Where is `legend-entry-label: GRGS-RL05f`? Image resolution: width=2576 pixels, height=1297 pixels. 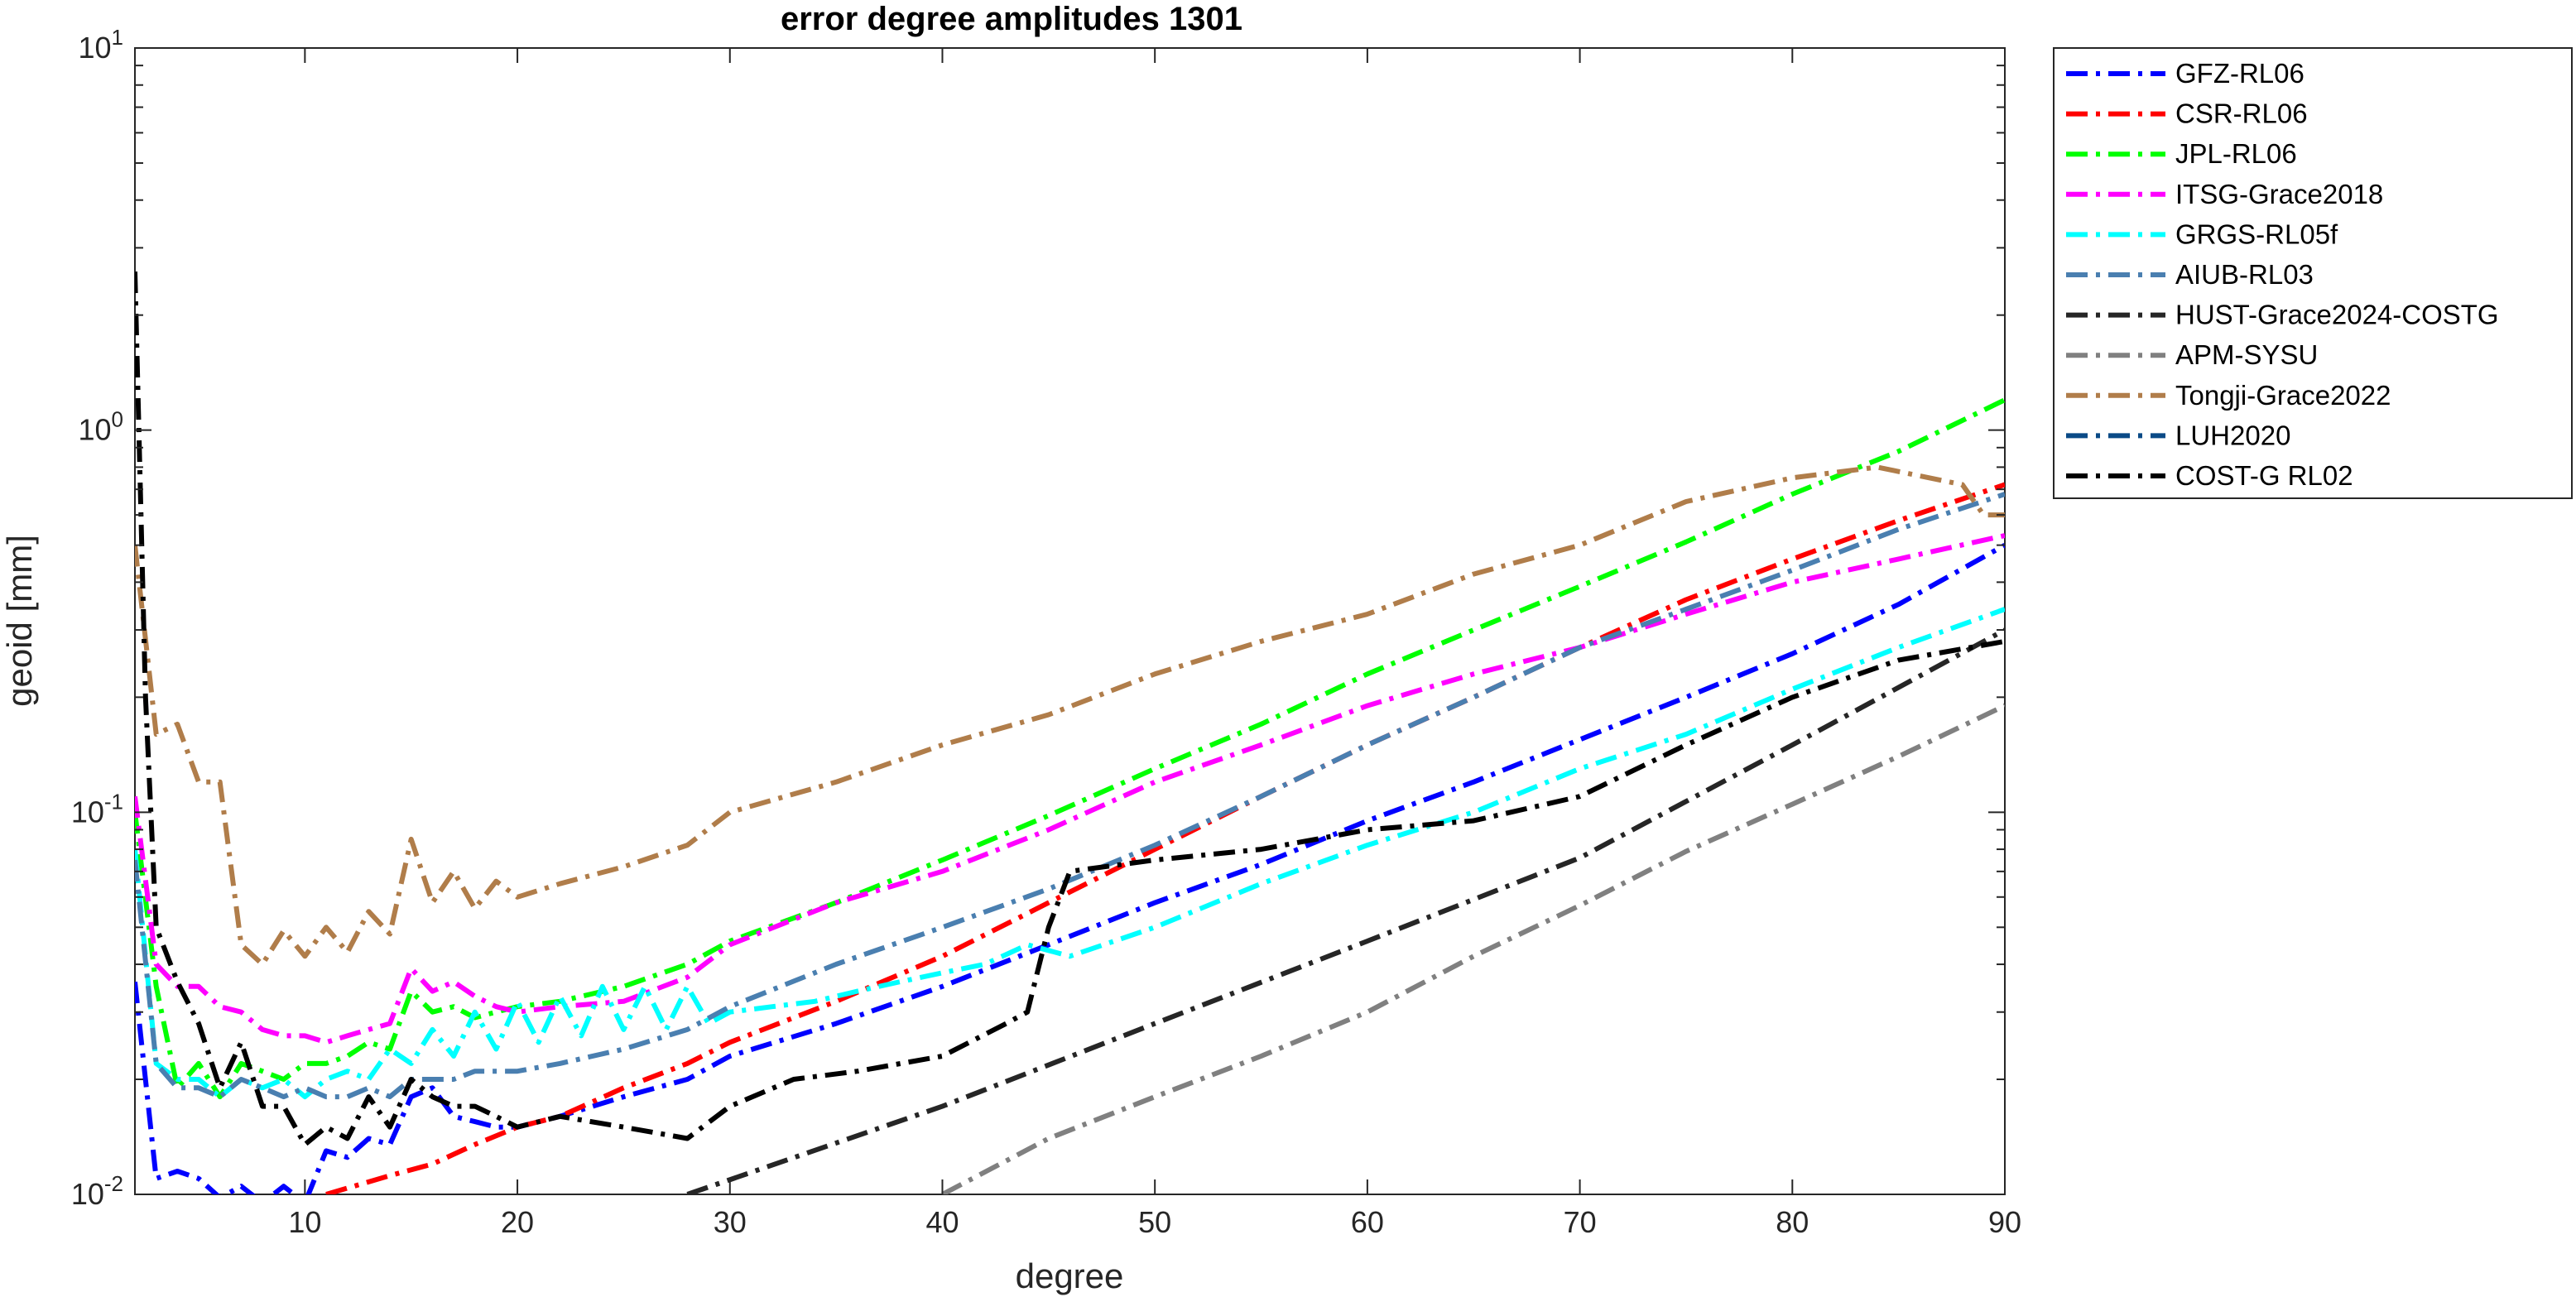
legend-entry-label: GRGS-RL05f is located at coordinates (2256, 234).